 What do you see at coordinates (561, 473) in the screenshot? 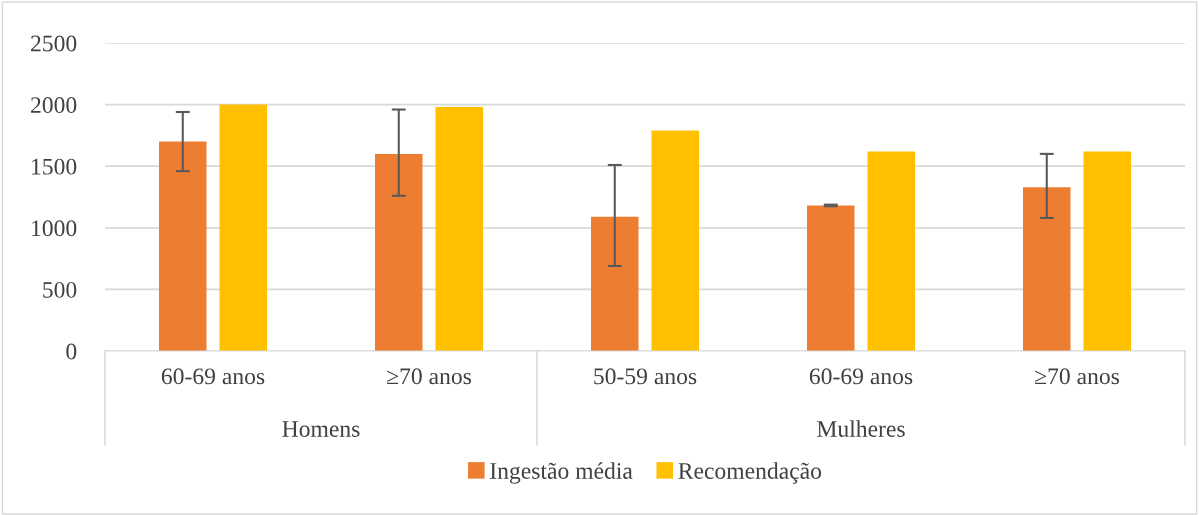
I see `legend-label: Ingestão média` at bounding box center [561, 473].